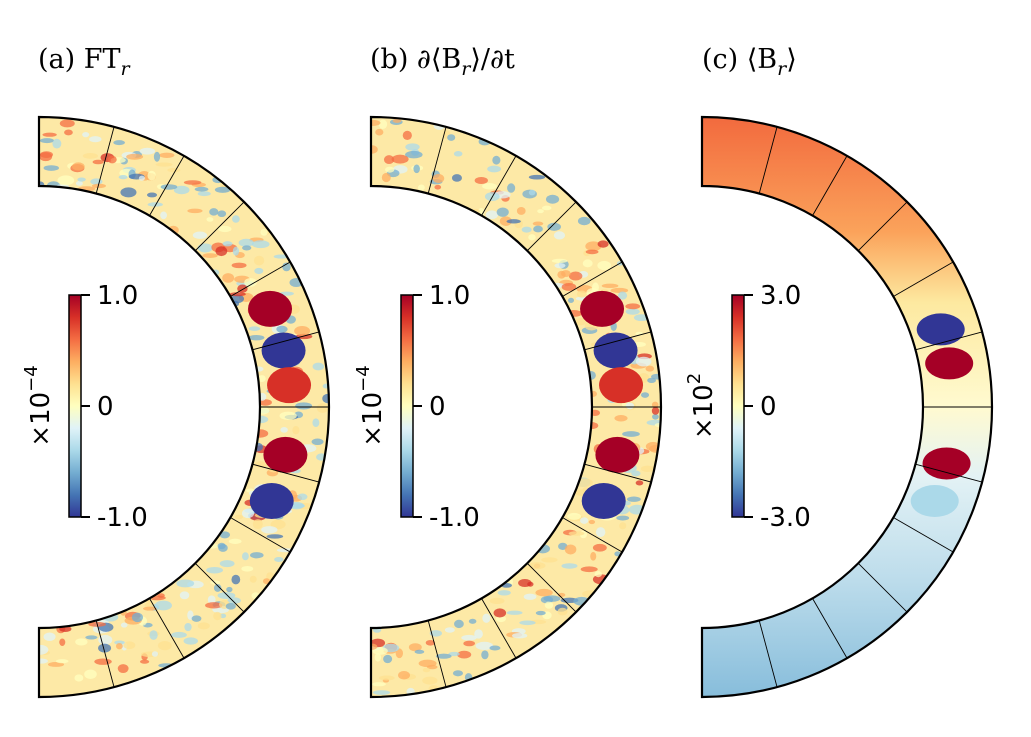 The image size is (1031, 737). Describe the element at coordinates (84, 407) in the screenshot. I see `panel-a-colorbar: 1.0 0 -1.0 ×10−4` at that location.